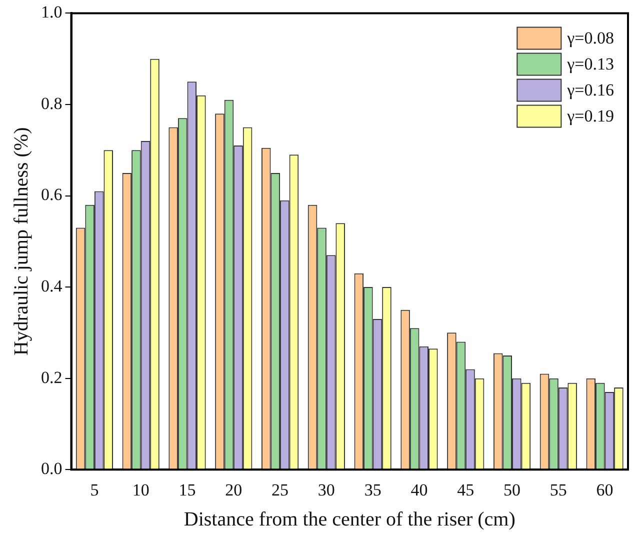 The image size is (640, 542). Describe the element at coordinates (590, 116) in the screenshot. I see `legend-label: γ=0.19` at that location.